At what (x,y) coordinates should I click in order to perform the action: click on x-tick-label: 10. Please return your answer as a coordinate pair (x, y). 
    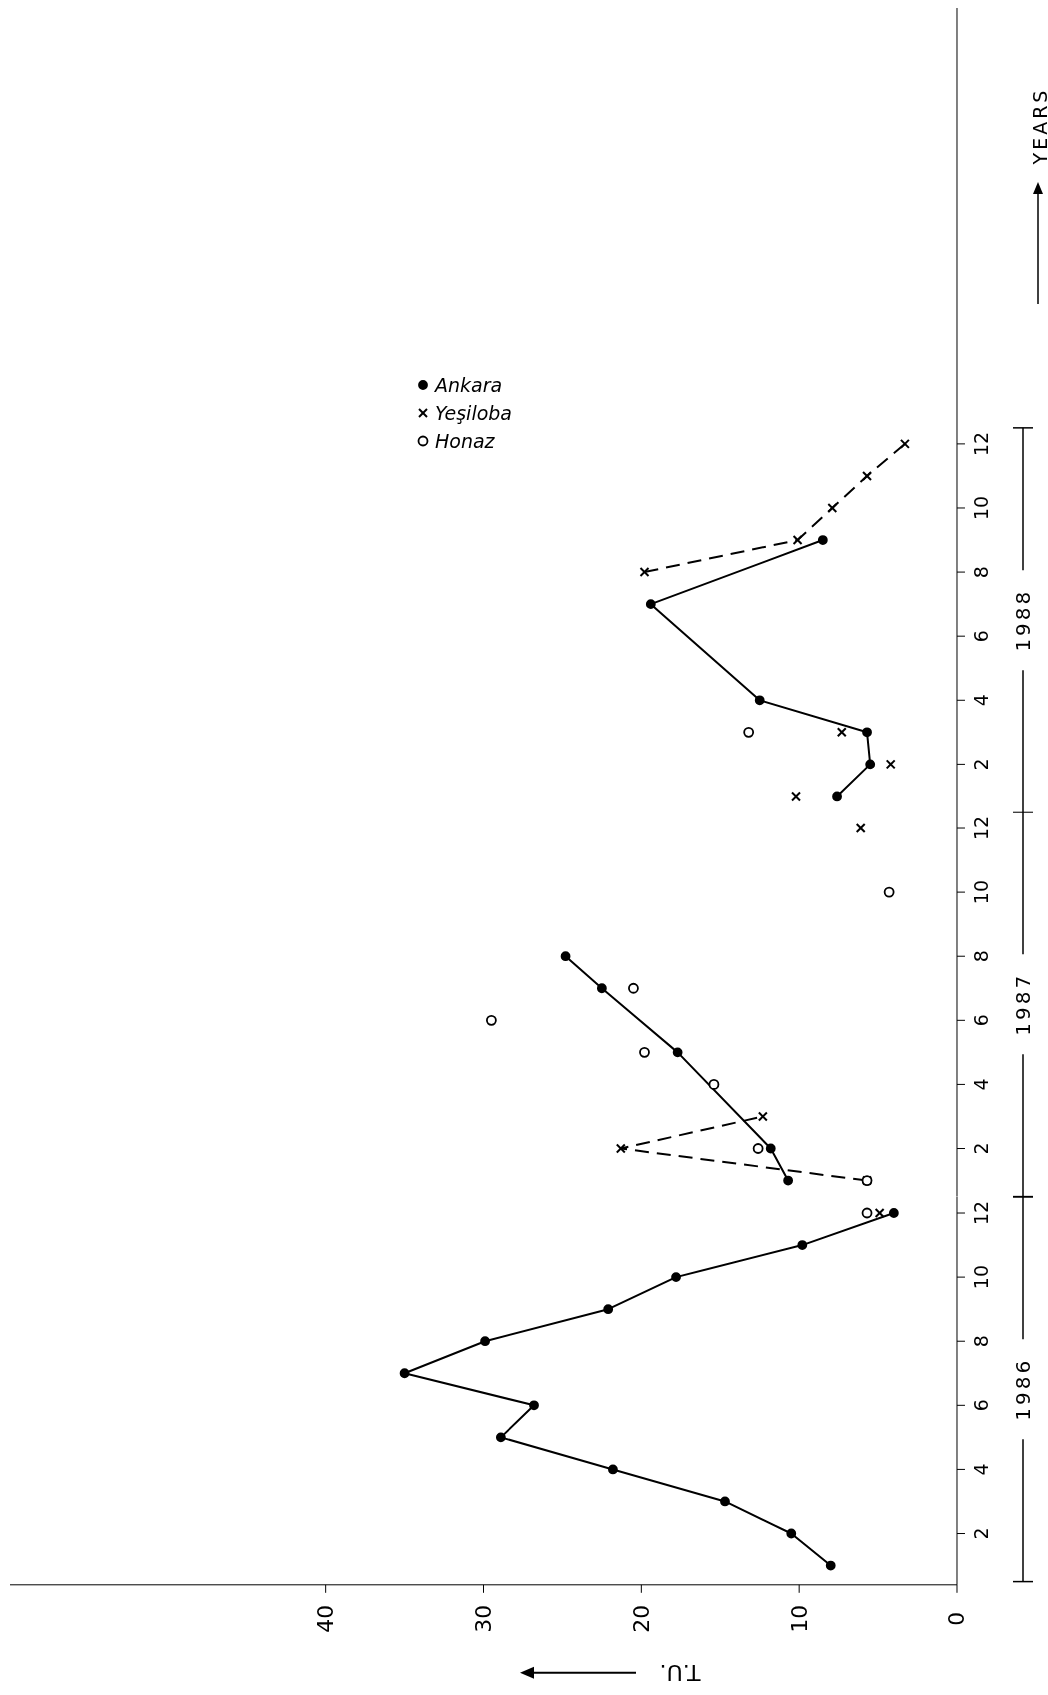
    Looking at the image, I should click on (799, 1618).